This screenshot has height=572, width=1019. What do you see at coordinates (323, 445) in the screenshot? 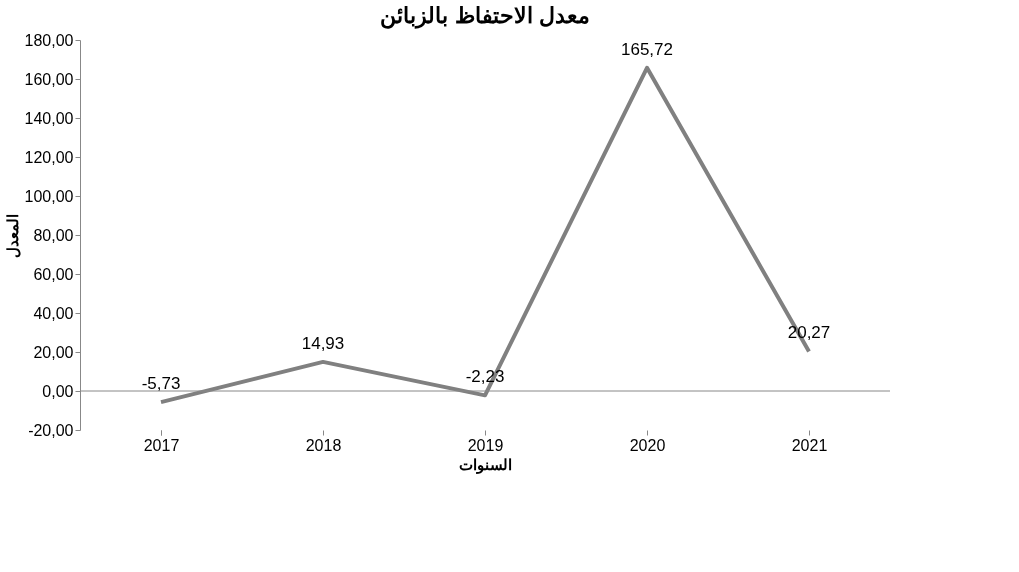
I see `x-tick-label: 2018` at bounding box center [323, 445].